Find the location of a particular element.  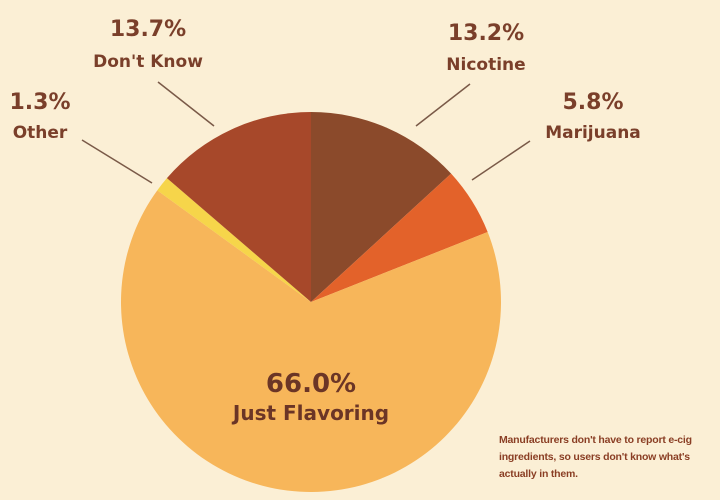

data-label-name-nicotine: Nicotine is located at coordinates (485, 65).